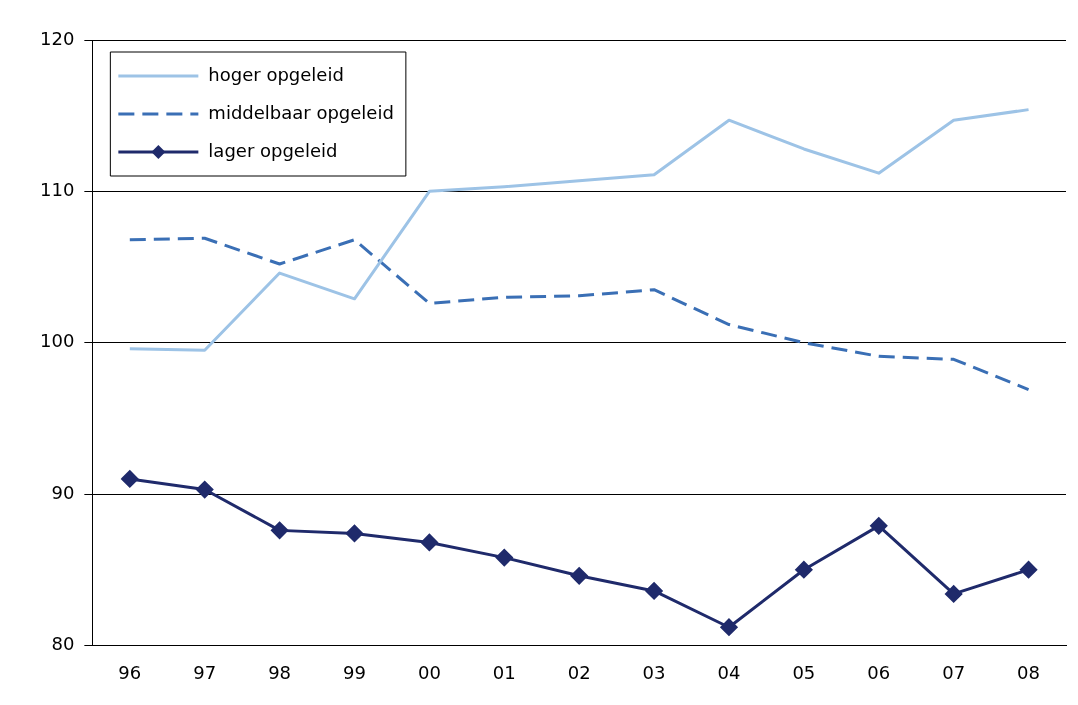 The width and height of the screenshot is (1078, 705). Describe the element at coordinates (429, 672) in the screenshot. I see `x-tick-label: 00` at that location.